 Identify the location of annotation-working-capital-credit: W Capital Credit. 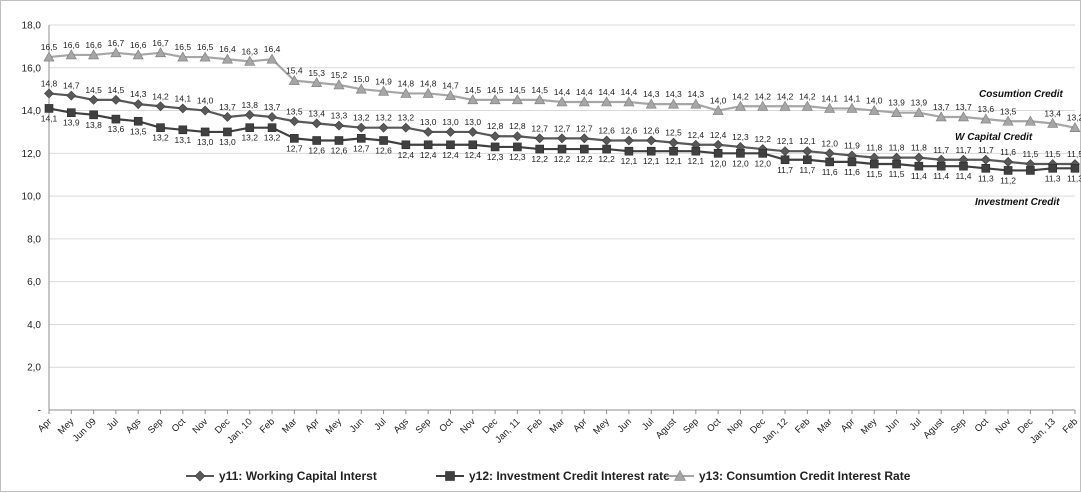
(994, 137).